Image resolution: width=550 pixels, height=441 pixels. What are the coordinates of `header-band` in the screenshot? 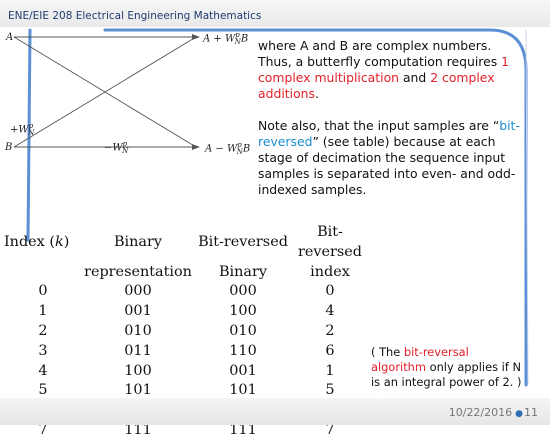 It's located at (275, 13).